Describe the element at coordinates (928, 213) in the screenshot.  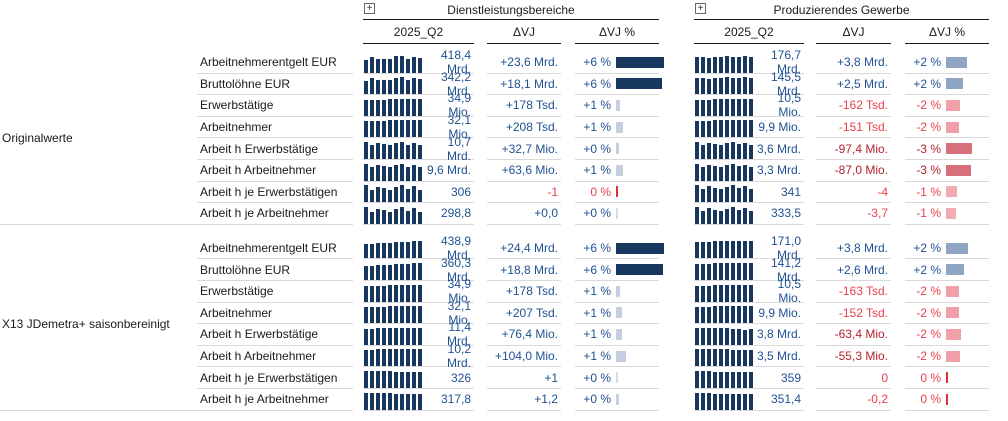
I see `delta-vj-pct-text: -1 %` at that location.